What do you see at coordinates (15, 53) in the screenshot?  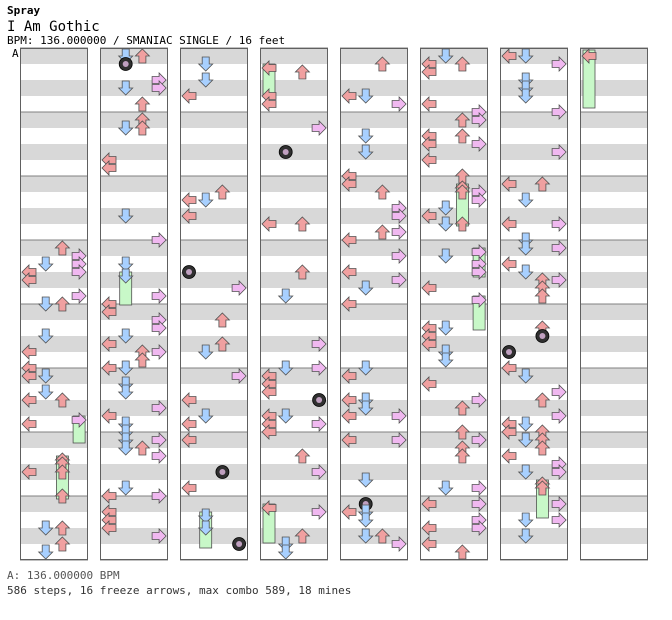 I see `section-label: A` at bounding box center [15, 53].